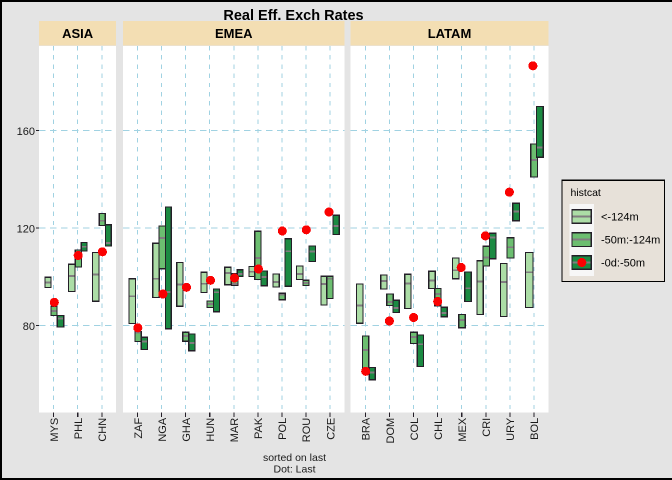 This screenshot has width=672, height=480. Describe the element at coordinates (235, 430) in the screenshot. I see `svg-text: MAR` at that location.